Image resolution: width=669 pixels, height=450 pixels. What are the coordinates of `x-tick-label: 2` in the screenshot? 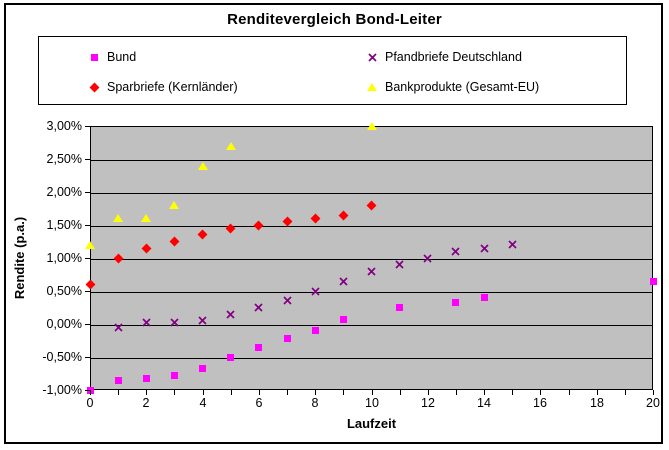 It's located at (146, 403).